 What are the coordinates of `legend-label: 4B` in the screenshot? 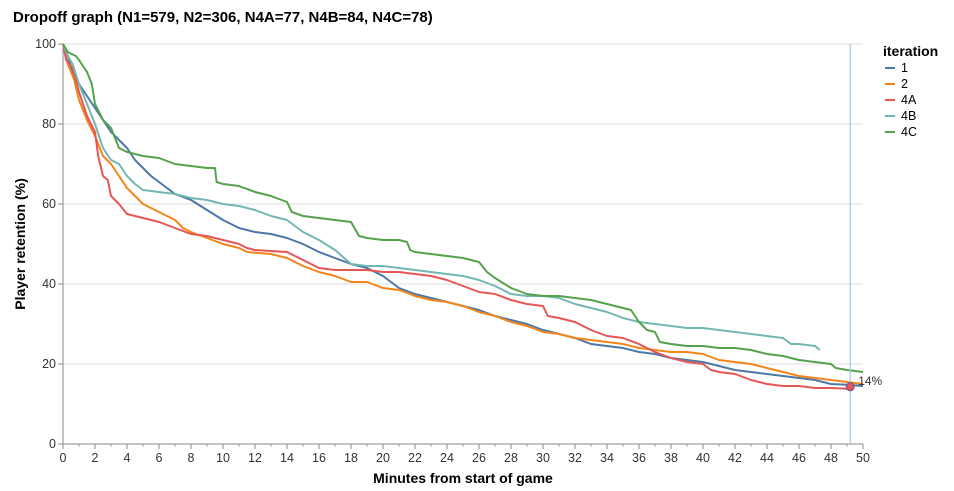 It's located at (908, 116).